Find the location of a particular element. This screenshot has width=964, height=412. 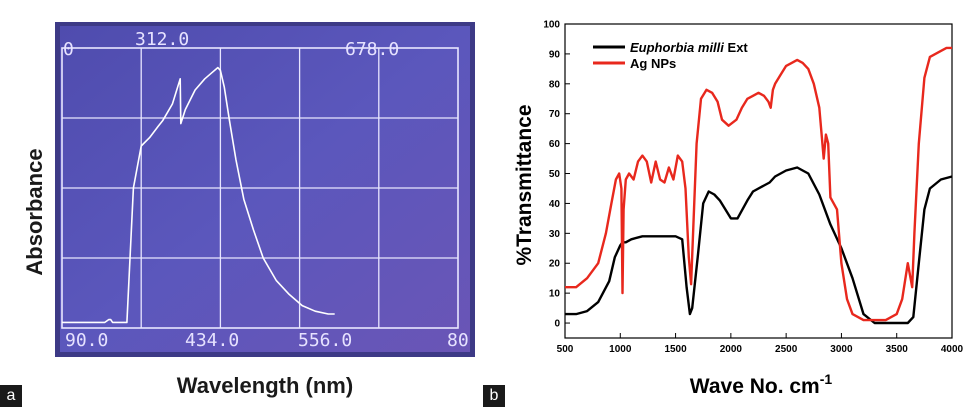

y-tick-label: 60 is located at coordinates (555, 144).